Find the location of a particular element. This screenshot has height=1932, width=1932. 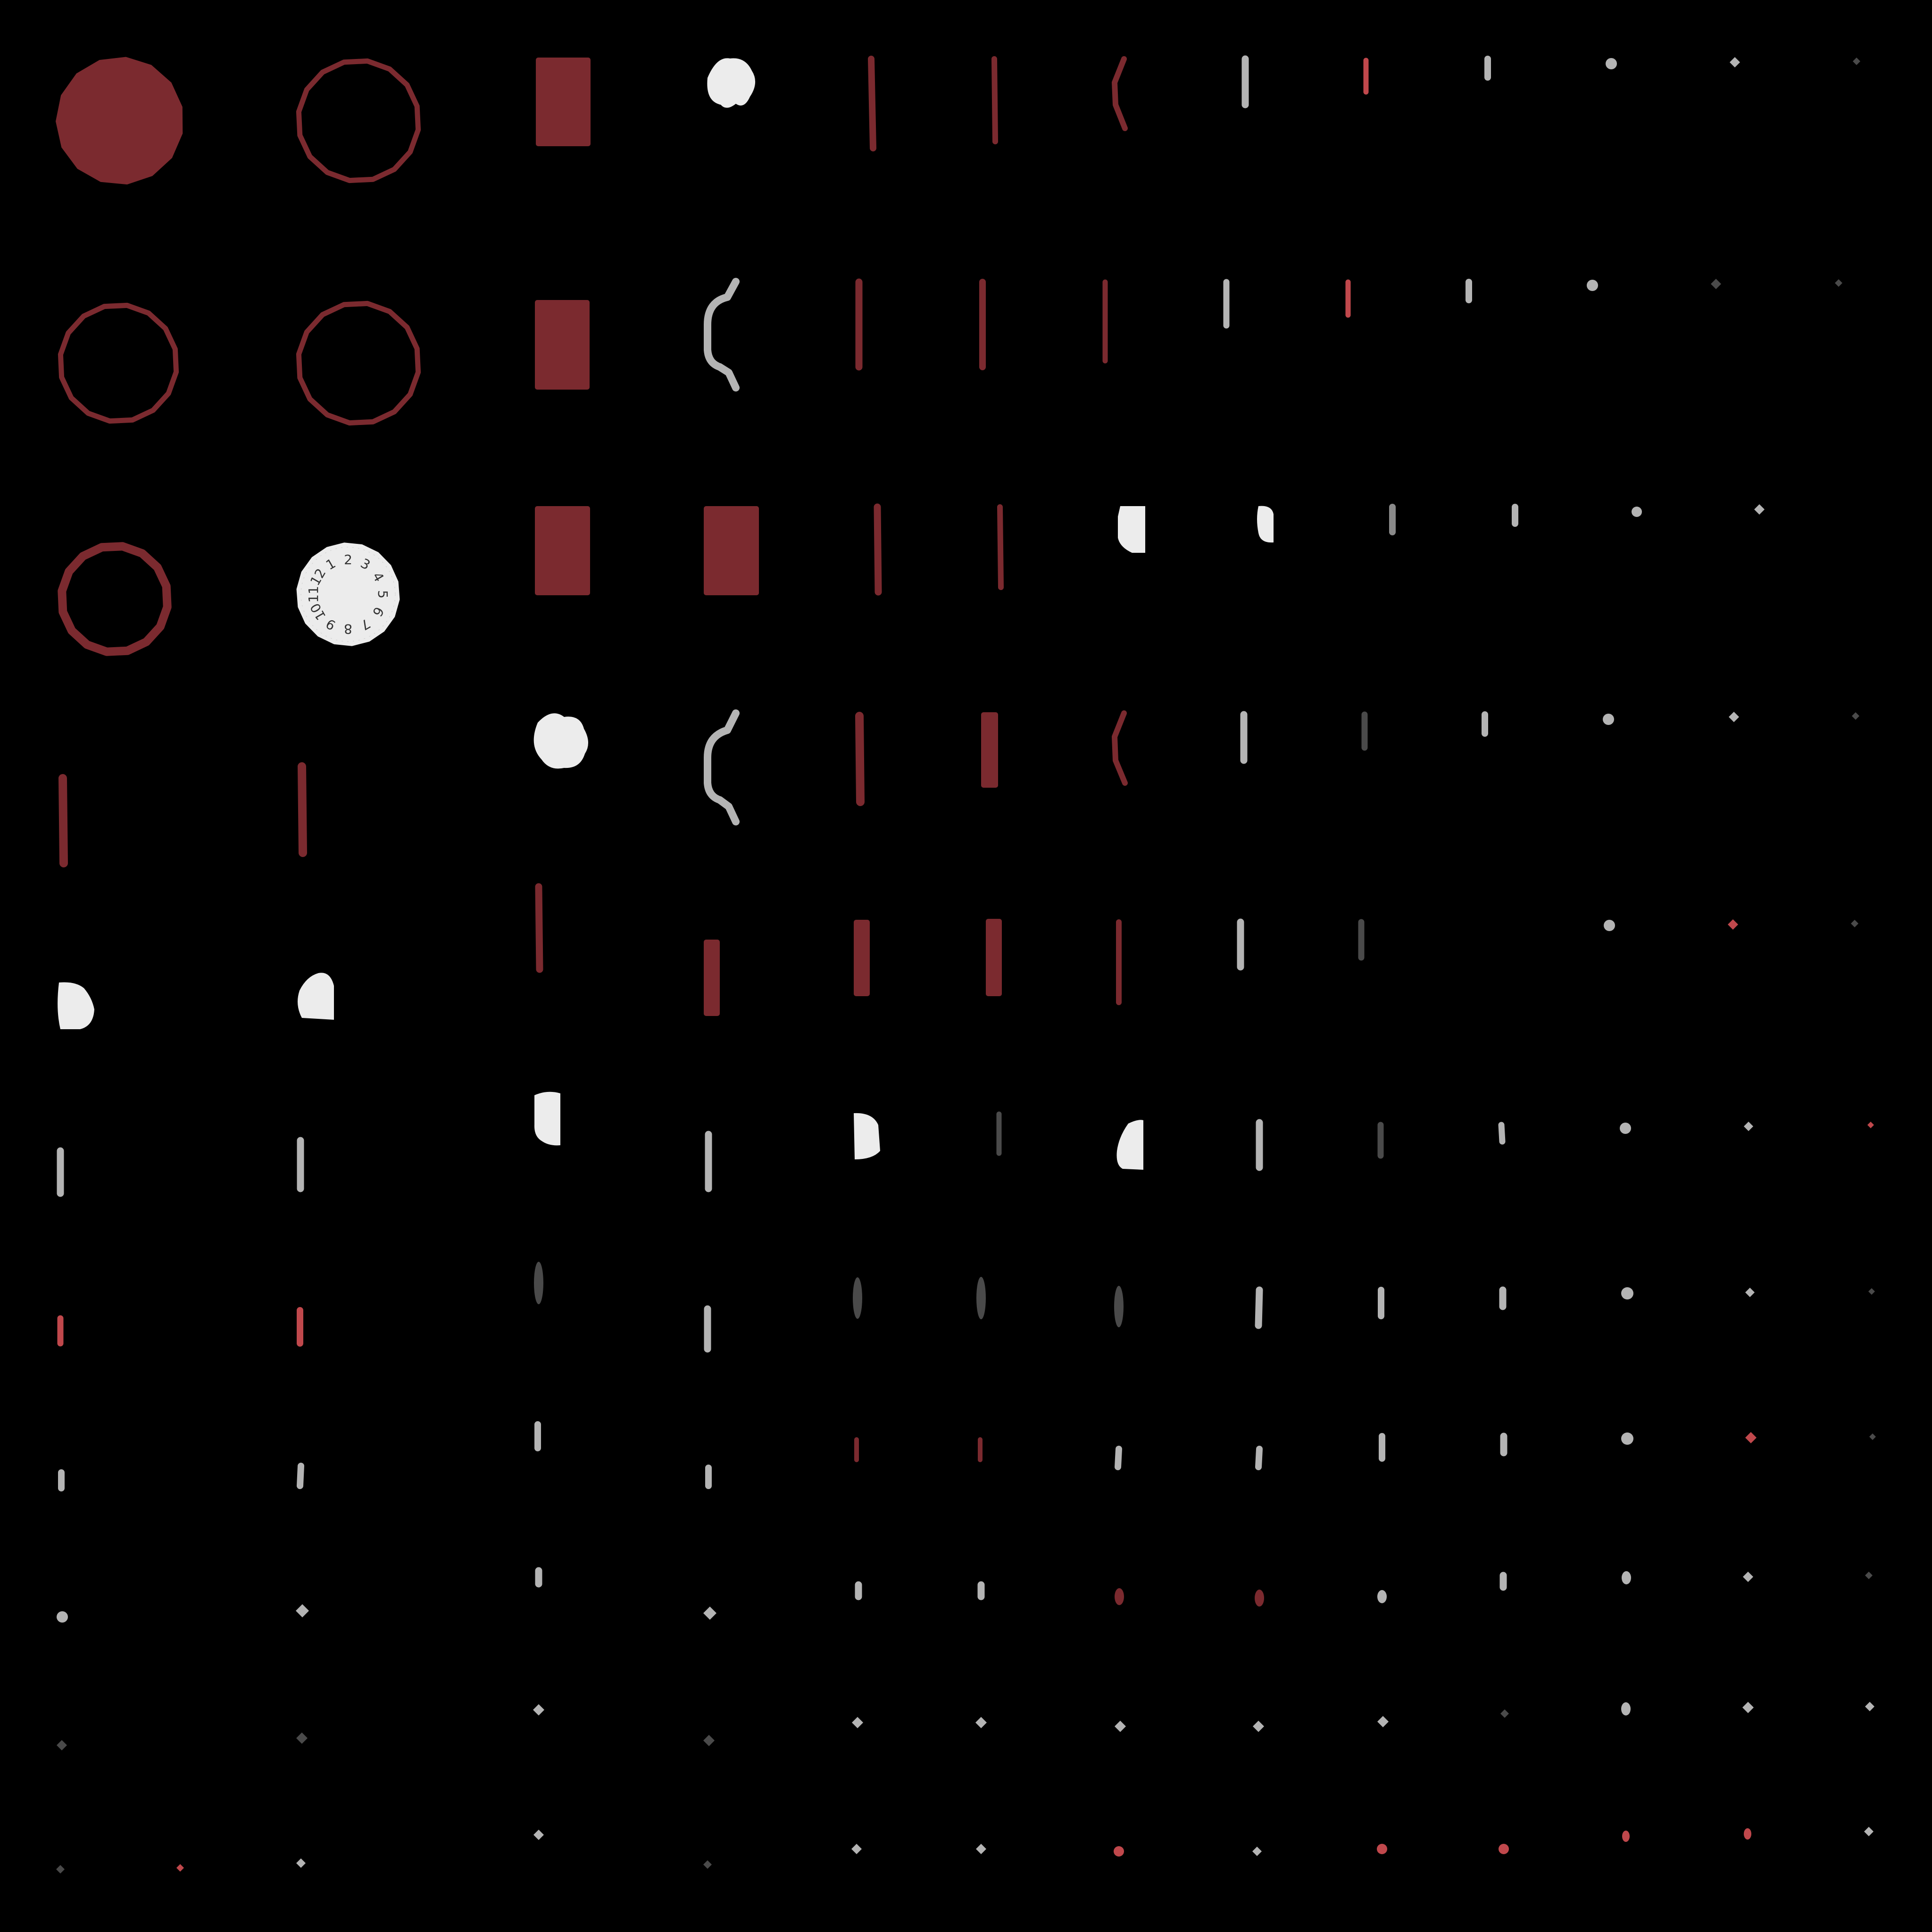

dial-number: 2 is located at coordinates (348, 560).